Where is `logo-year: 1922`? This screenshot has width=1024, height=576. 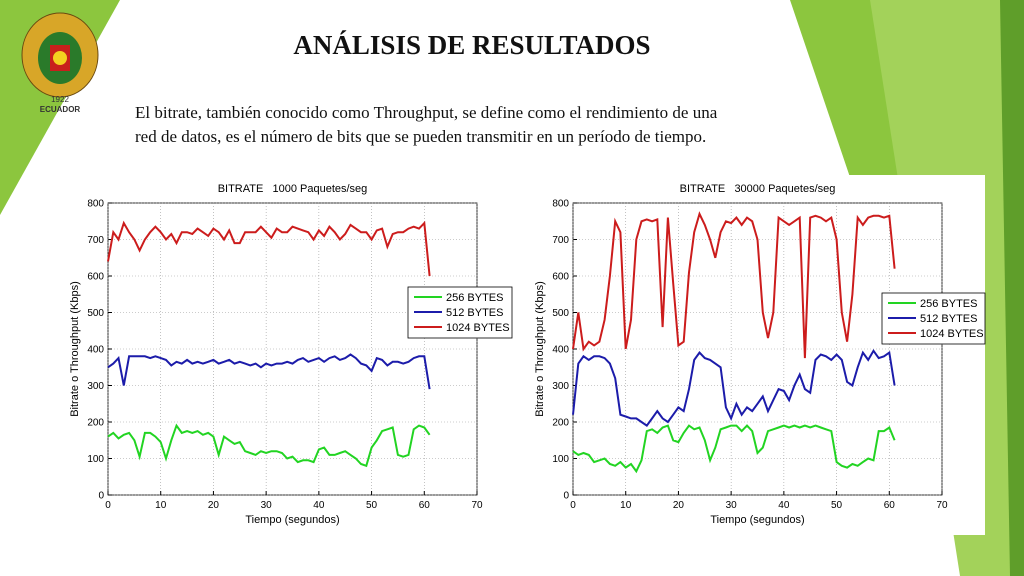 logo-year: 1922 is located at coordinates (60, 99).